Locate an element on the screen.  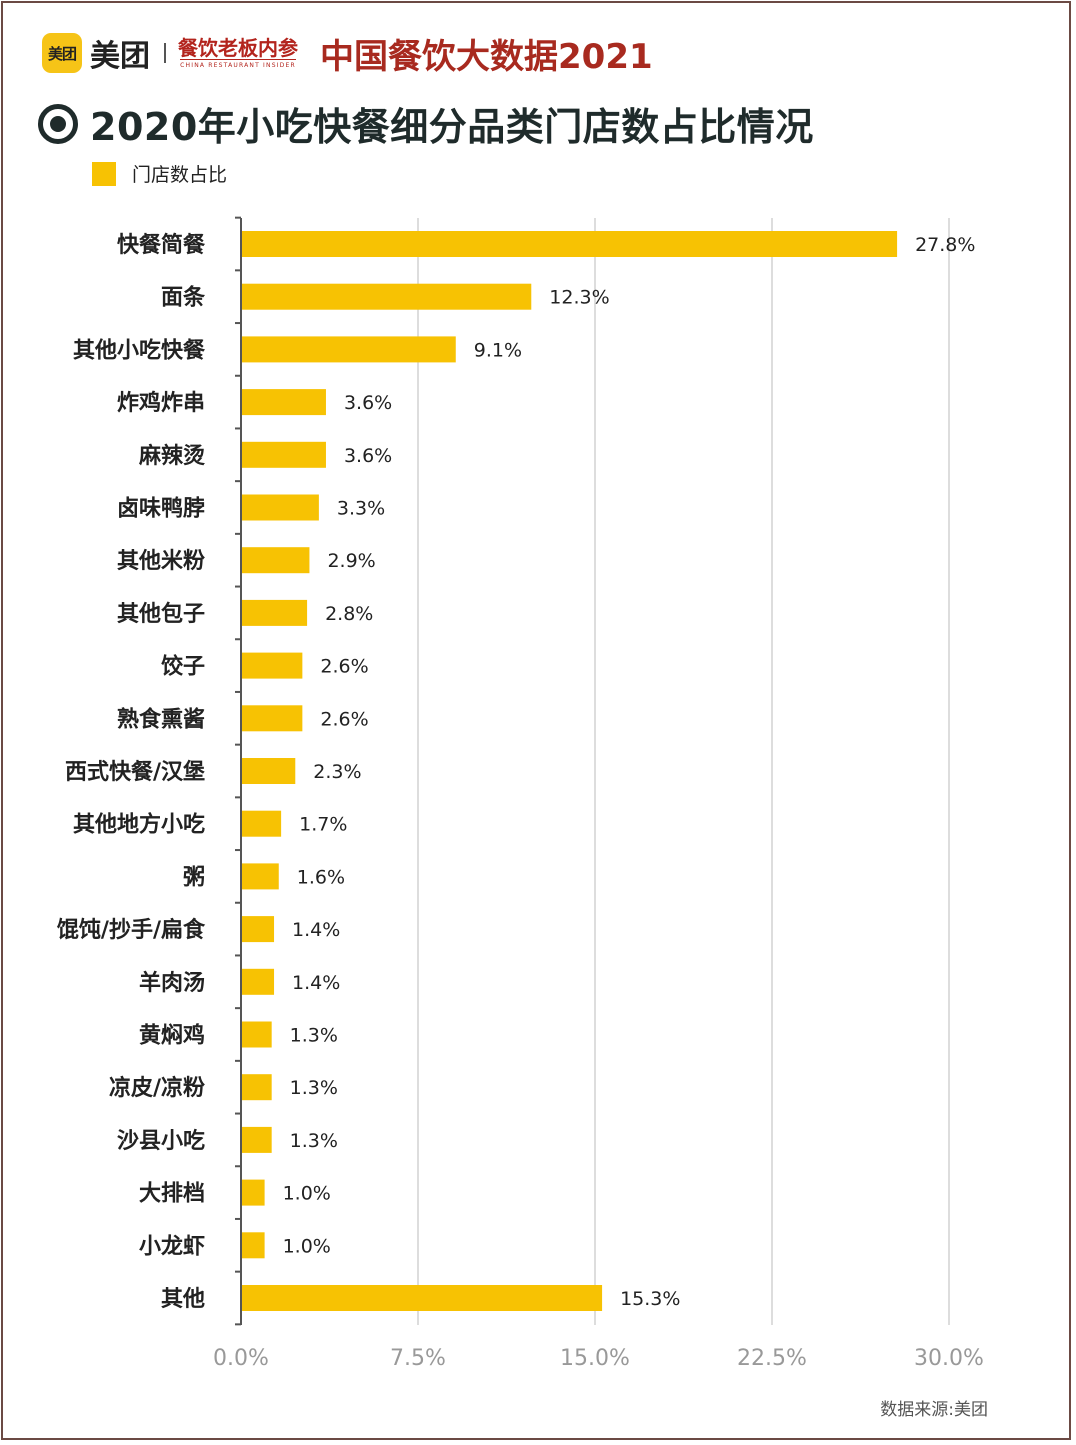
category-label: 小龙虾 is located at coordinates (172, 1246).